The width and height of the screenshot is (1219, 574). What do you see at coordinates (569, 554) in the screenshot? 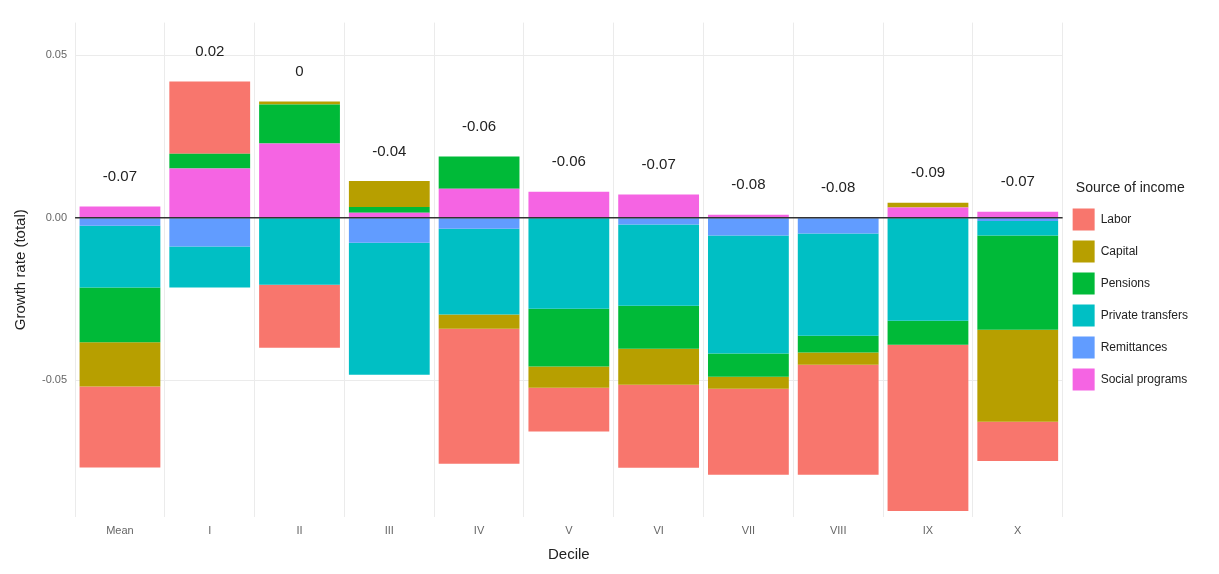
I see `x-axis-title: Decile` at bounding box center [569, 554].